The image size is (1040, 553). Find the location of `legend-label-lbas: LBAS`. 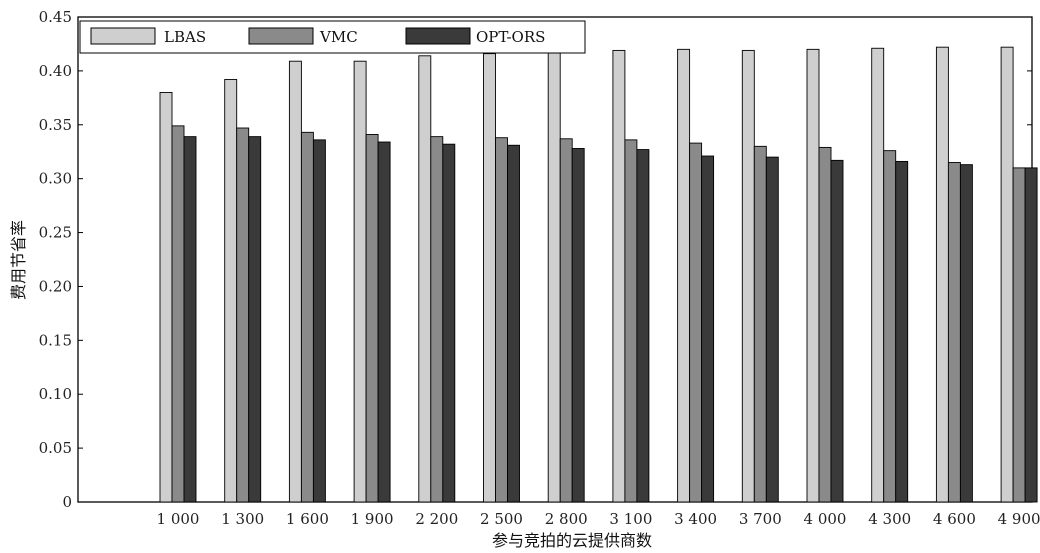

legend-label-lbas: LBAS is located at coordinates (185, 37).